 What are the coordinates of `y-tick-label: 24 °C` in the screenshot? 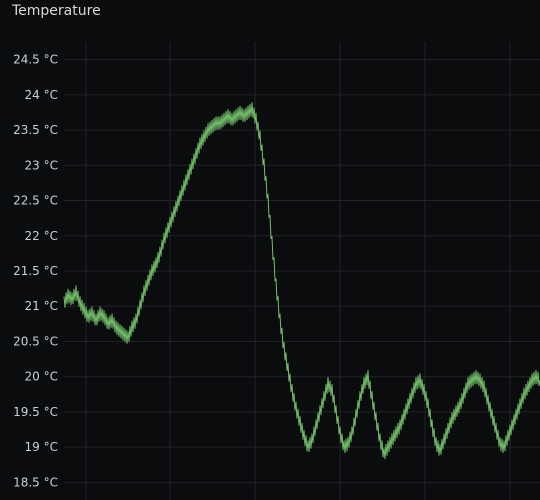 It's located at (41, 95).